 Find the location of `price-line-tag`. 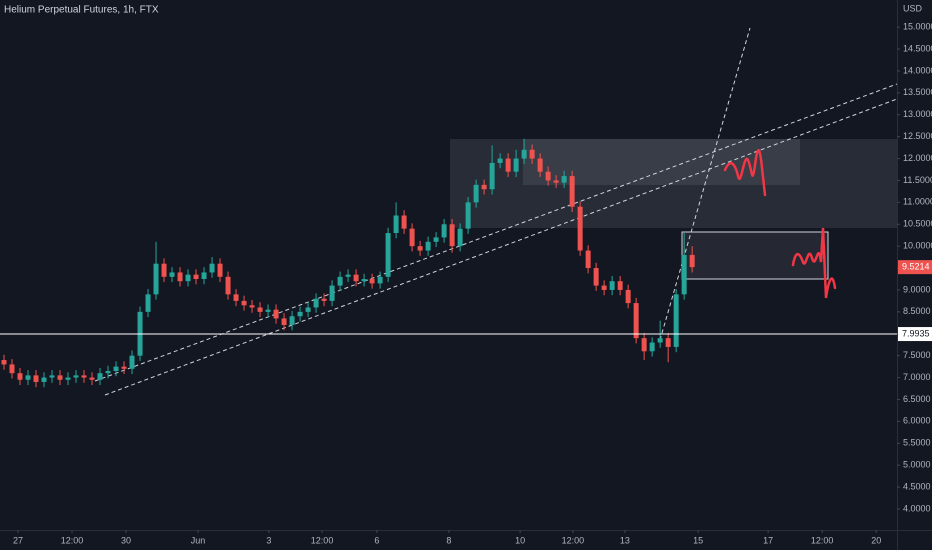

price-line-tag is located at coordinates (915, 334).